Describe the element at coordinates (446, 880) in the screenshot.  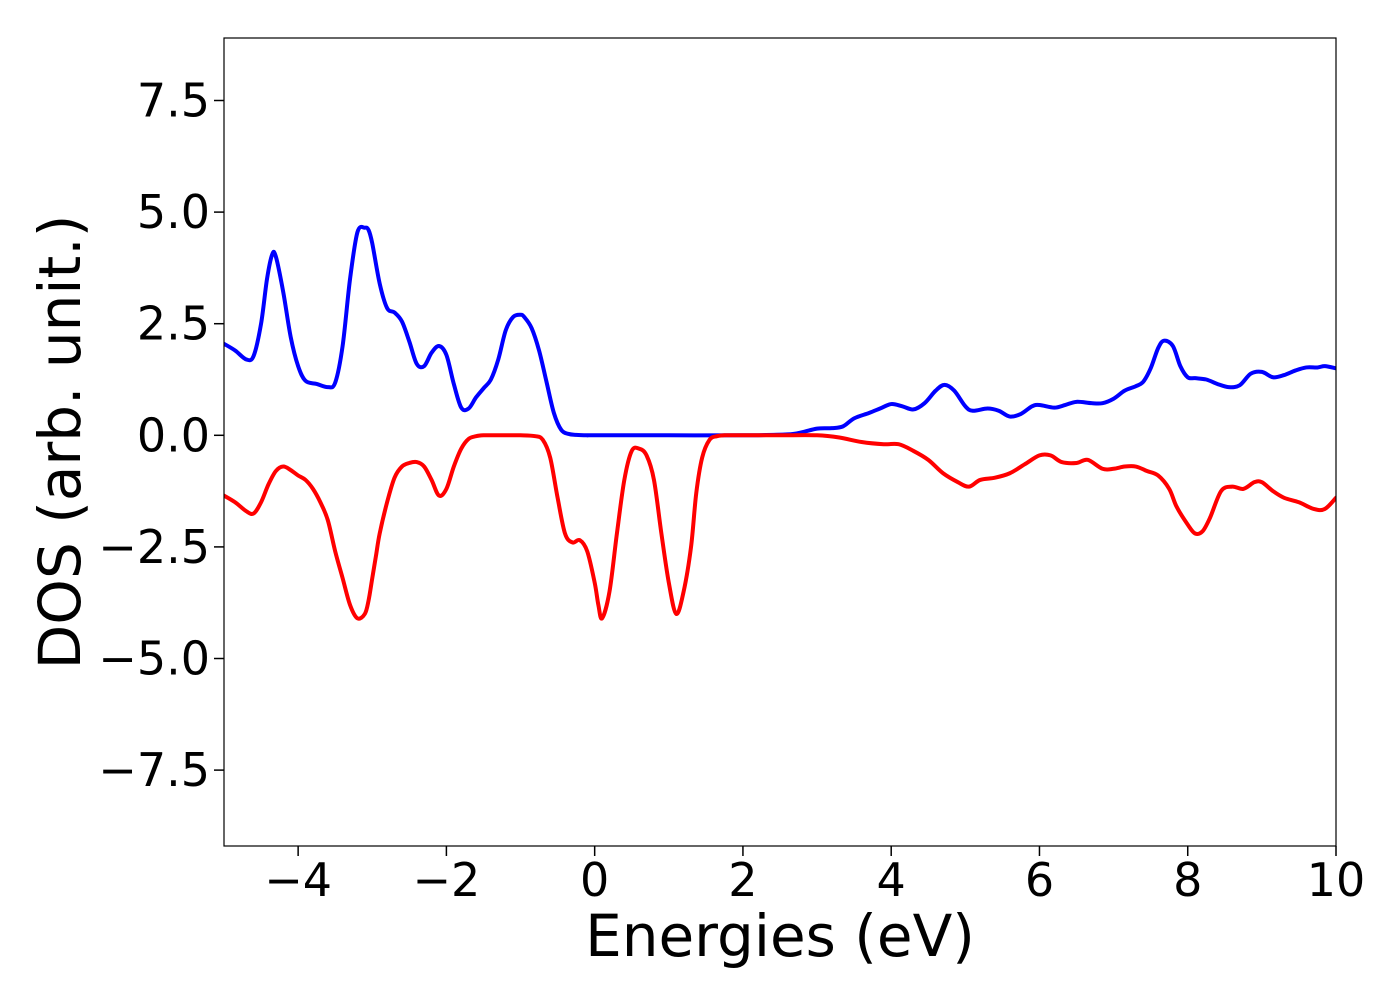
I see `x-tick-label: −2` at that location.